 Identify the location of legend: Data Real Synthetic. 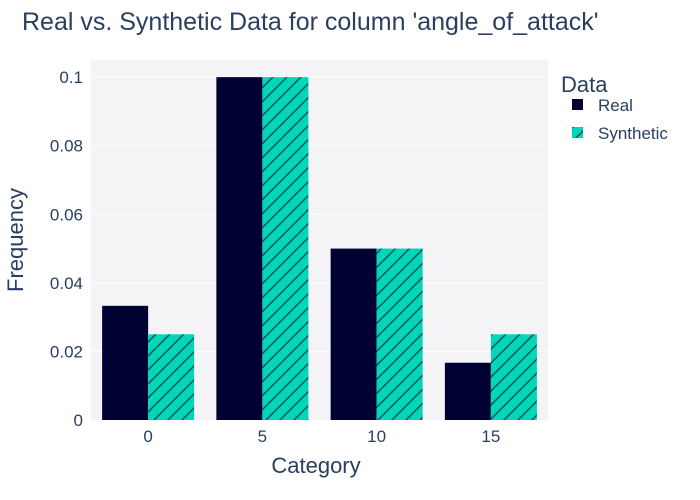
(614, 107).